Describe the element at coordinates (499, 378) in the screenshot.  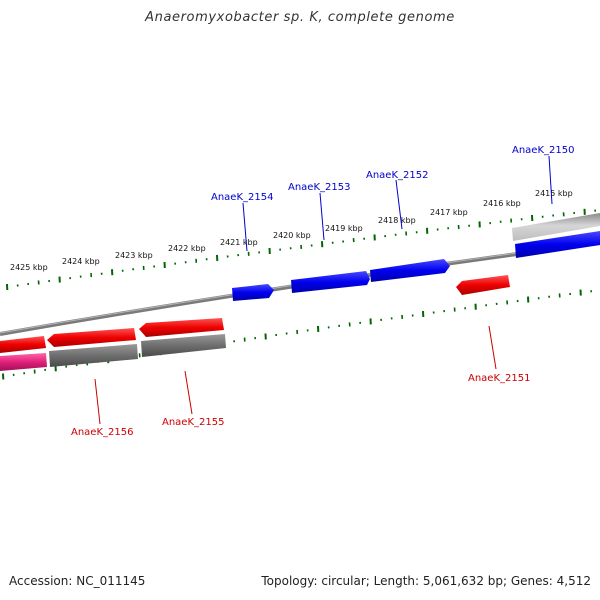
I see `gene-label-2151: AnaeK_2151` at that location.